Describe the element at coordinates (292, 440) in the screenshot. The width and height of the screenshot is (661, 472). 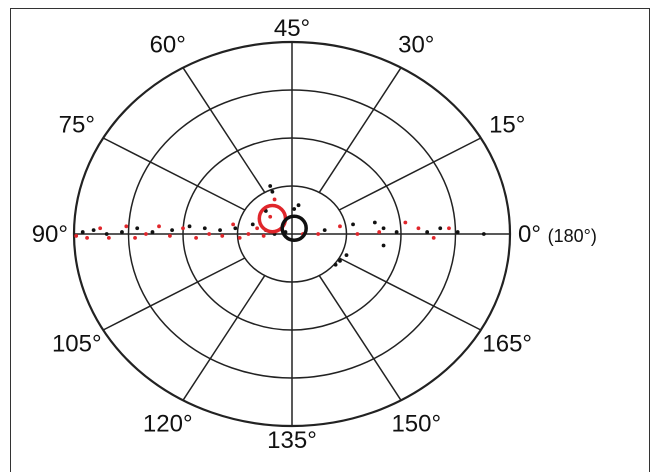
I see `angle-label: 135°` at that location.